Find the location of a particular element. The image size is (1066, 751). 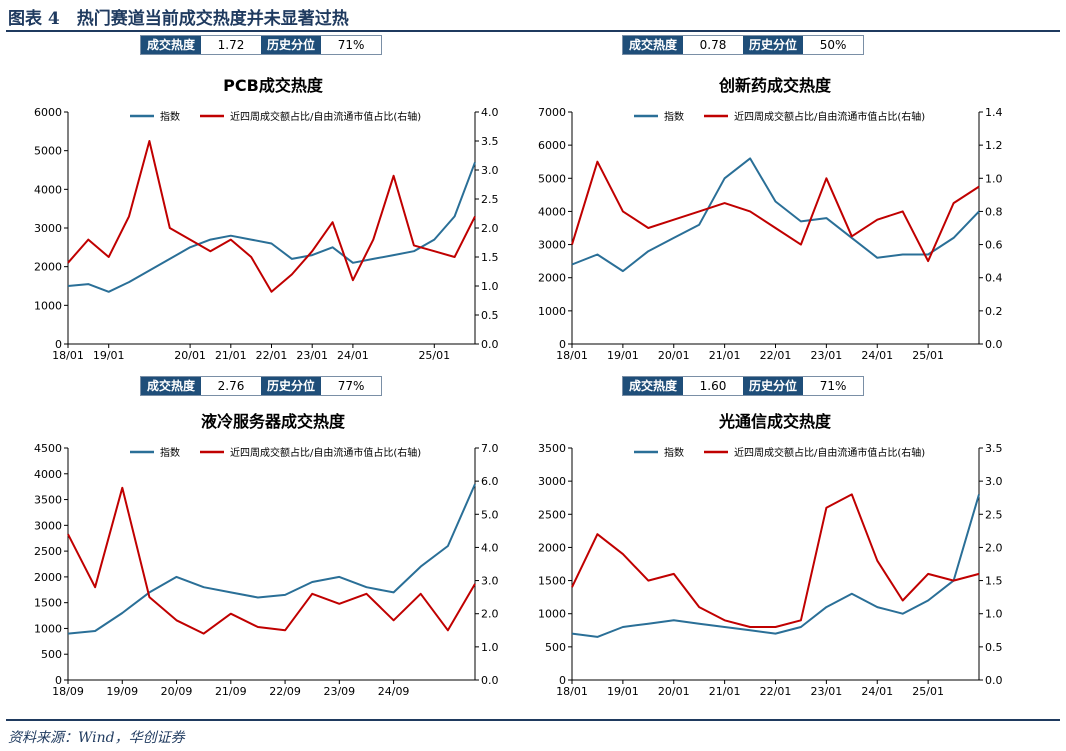

stat-bar-optical-comm: 成交热度 1.60 历史分位 71% is located at coordinates (743, 386).